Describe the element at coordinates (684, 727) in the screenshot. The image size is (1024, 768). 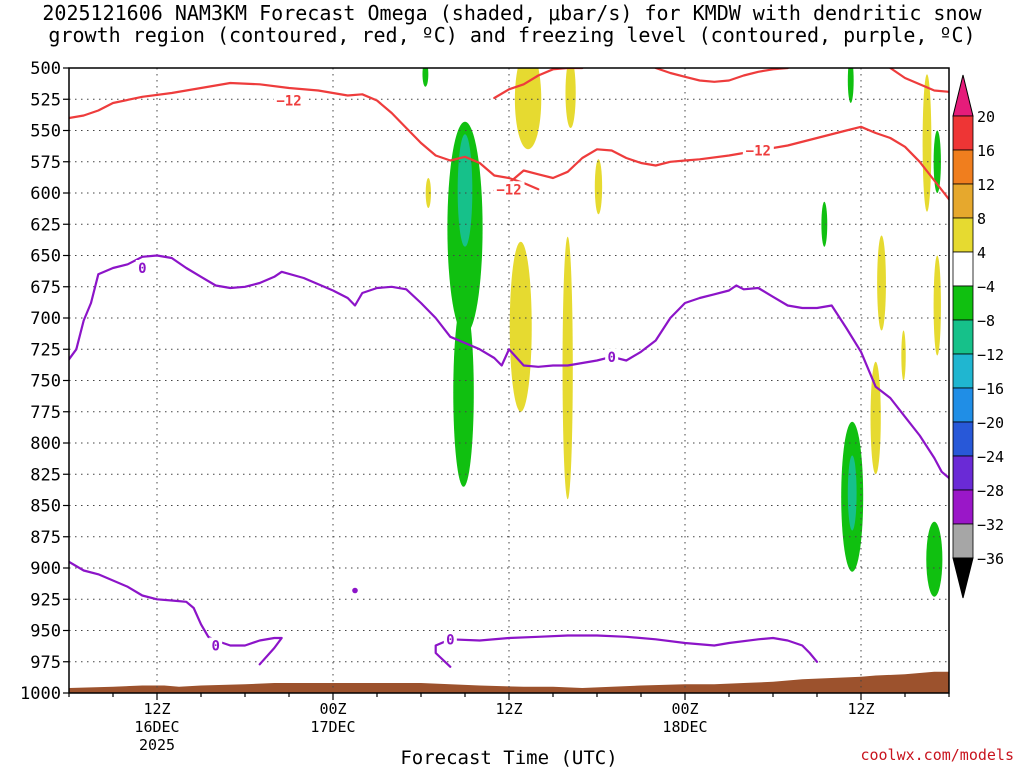
I see `x-tick-label: 18DEC` at that location.